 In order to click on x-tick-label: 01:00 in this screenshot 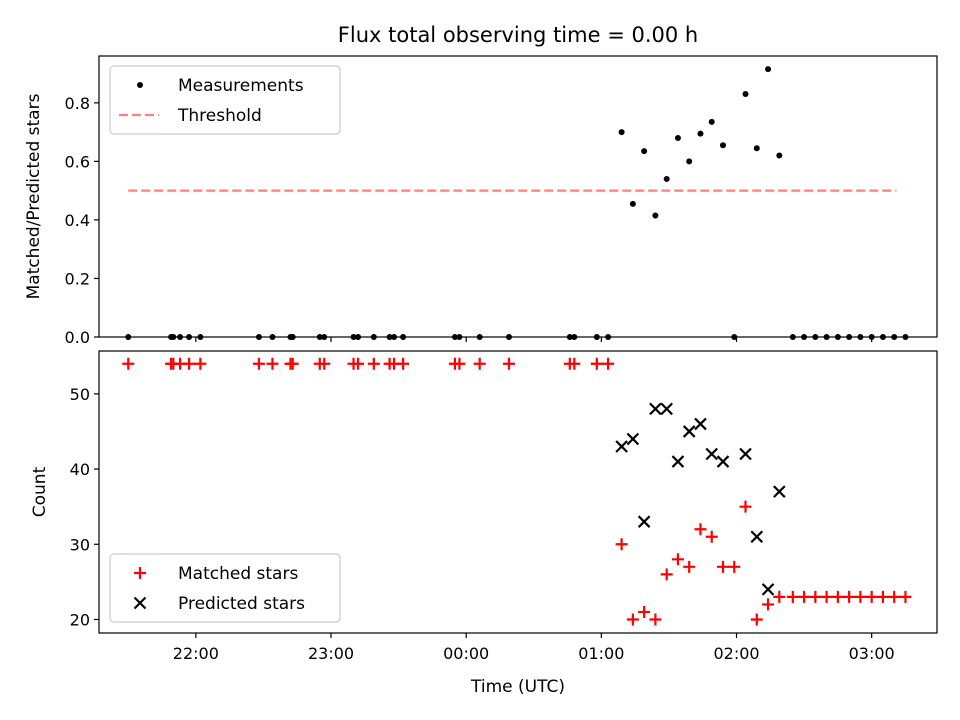, I will do `click(601, 653)`.